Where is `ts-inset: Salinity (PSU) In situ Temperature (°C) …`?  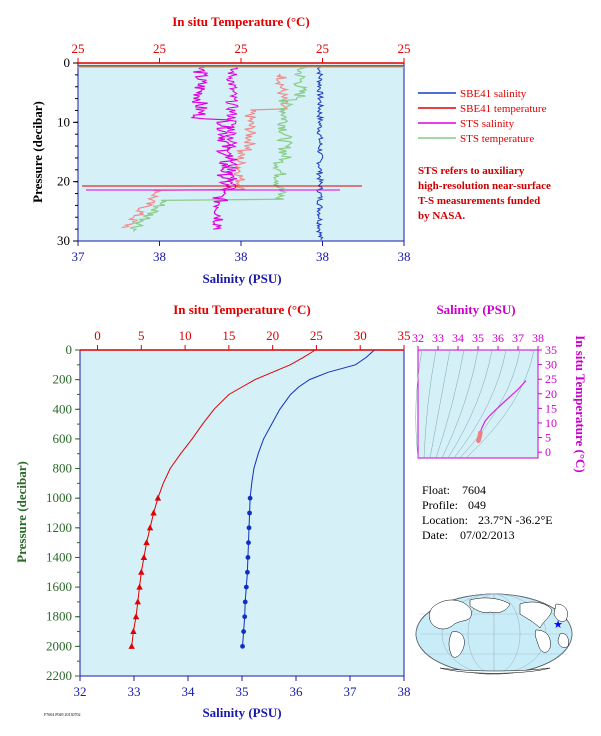 ts-inset: Salinity (PSU) In situ Temperature (°C) … is located at coordinates (500, 387).